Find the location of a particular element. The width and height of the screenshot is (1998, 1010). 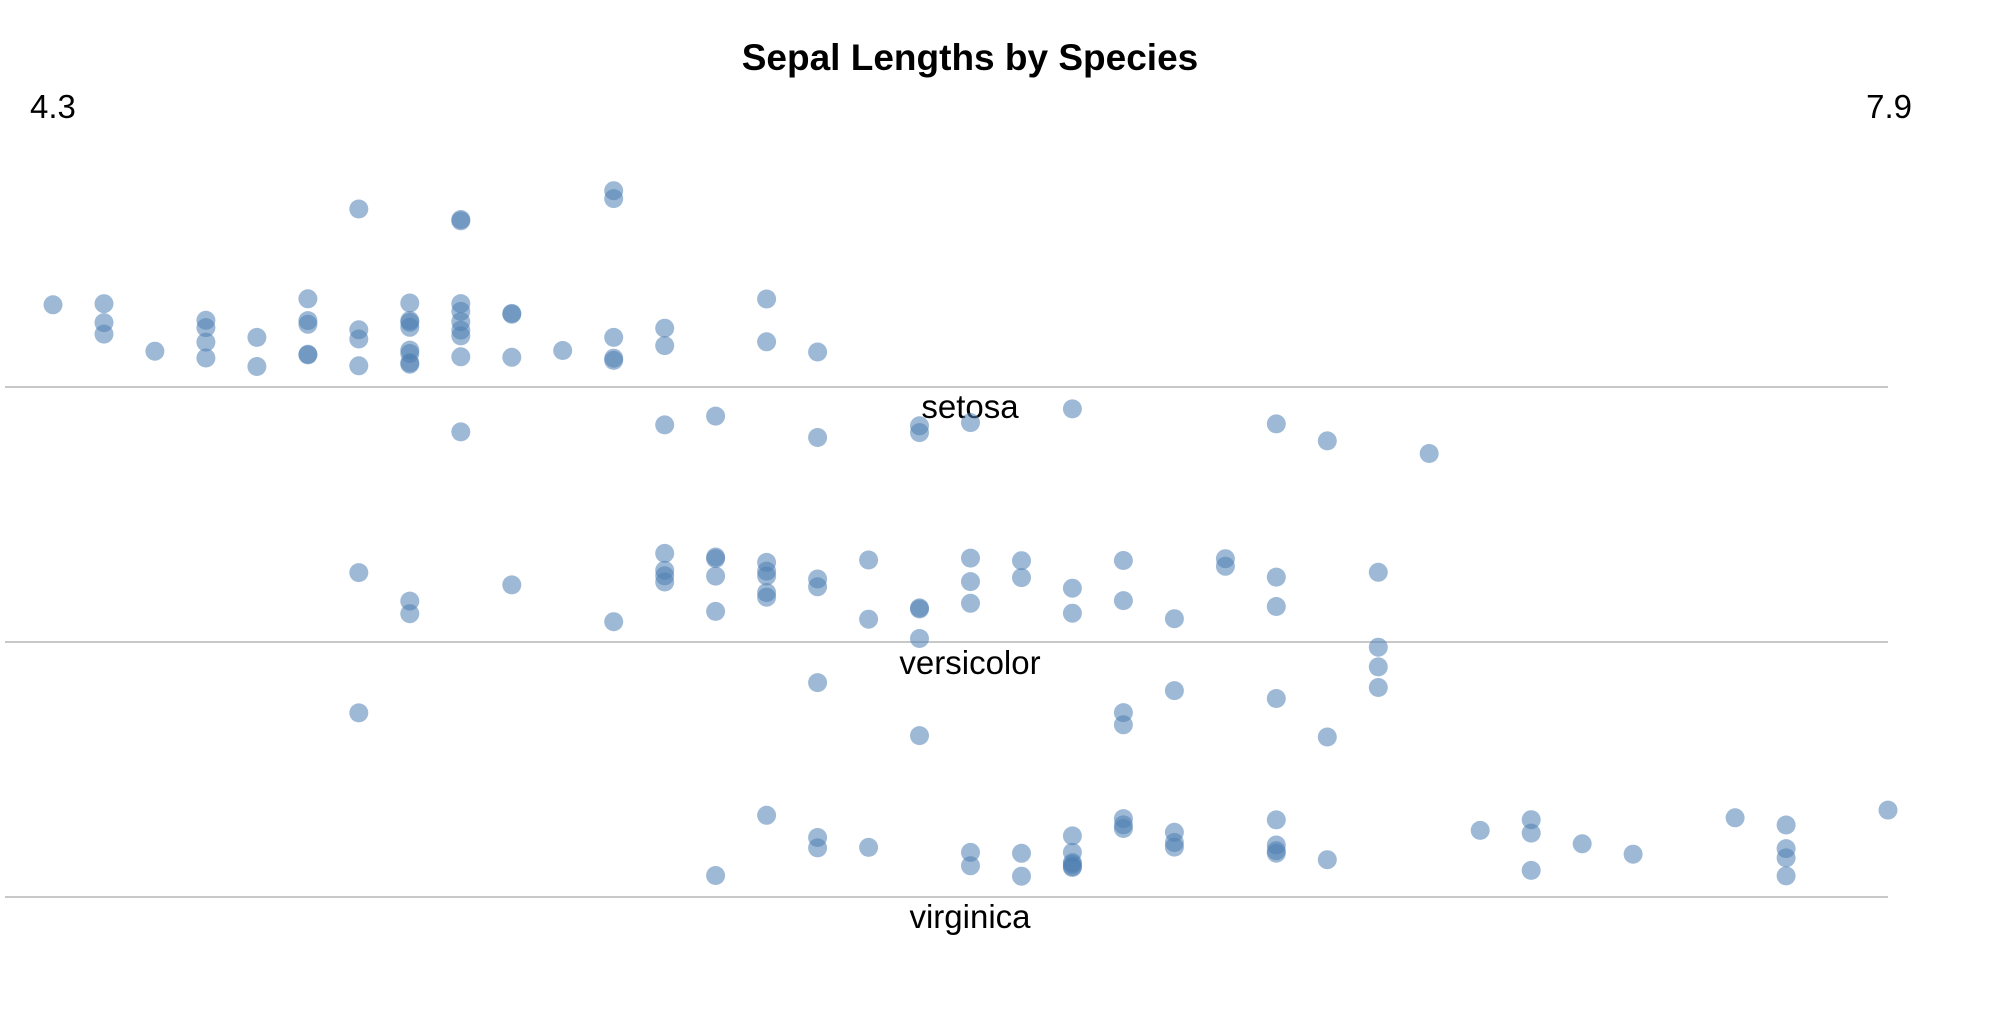

dots-versicolor is located at coordinates (894, 515).